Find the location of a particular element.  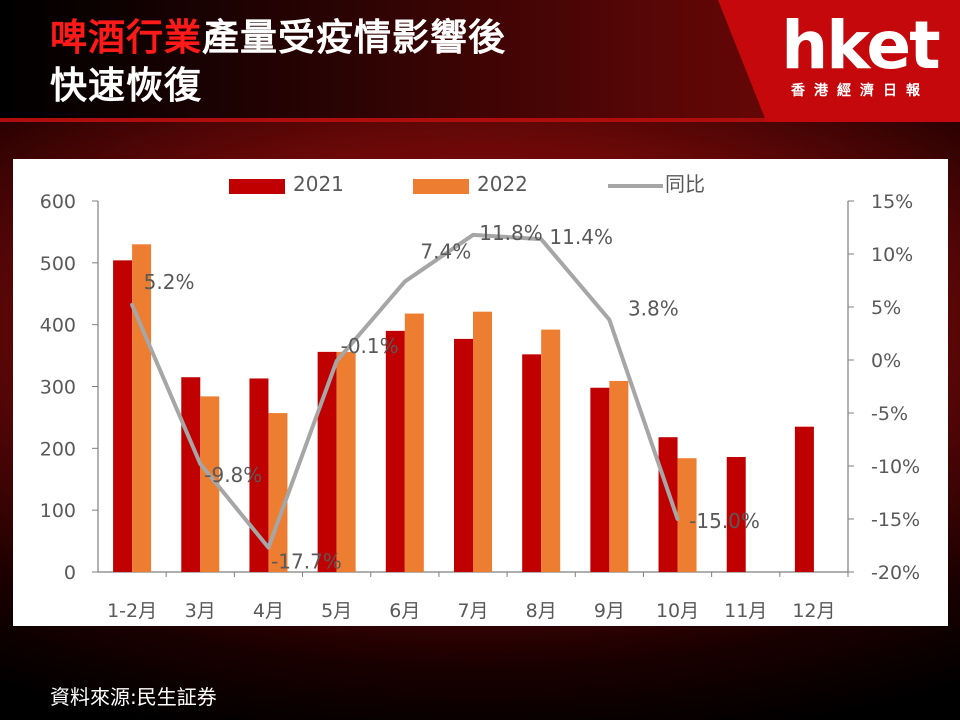

y-right-tick-label: -10% is located at coordinates (895, 467).